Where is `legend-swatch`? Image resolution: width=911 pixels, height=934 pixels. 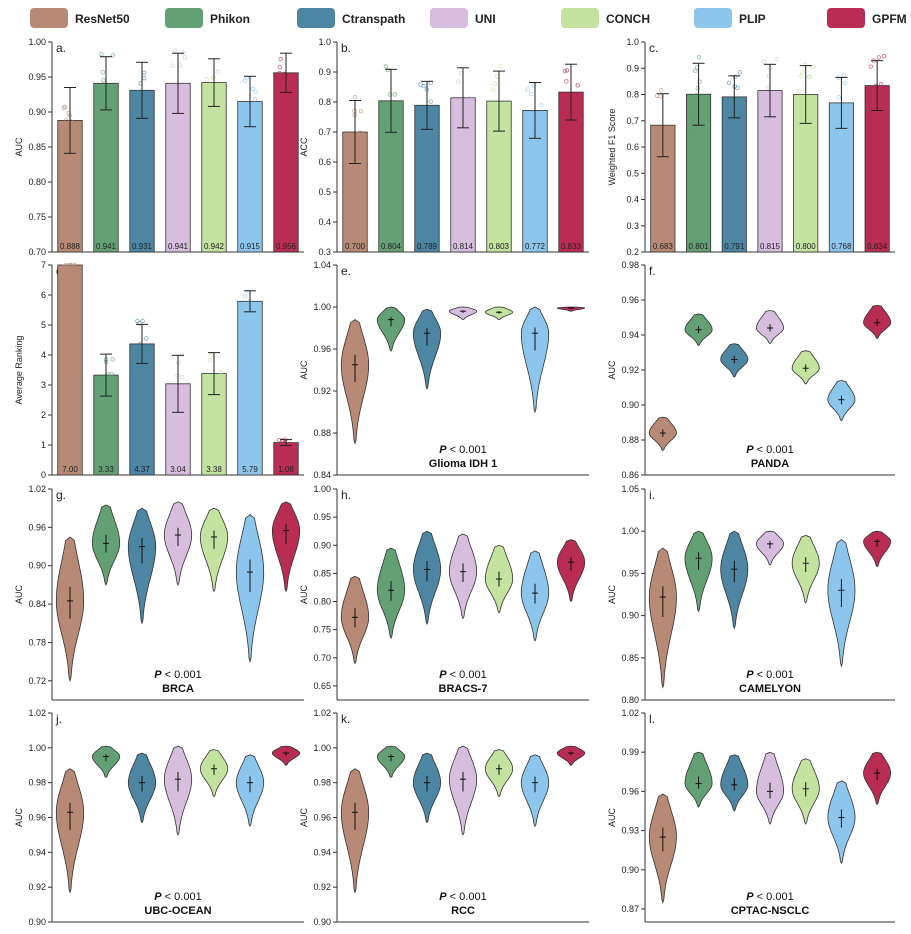
legend-swatch is located at coordinates (49, 18).